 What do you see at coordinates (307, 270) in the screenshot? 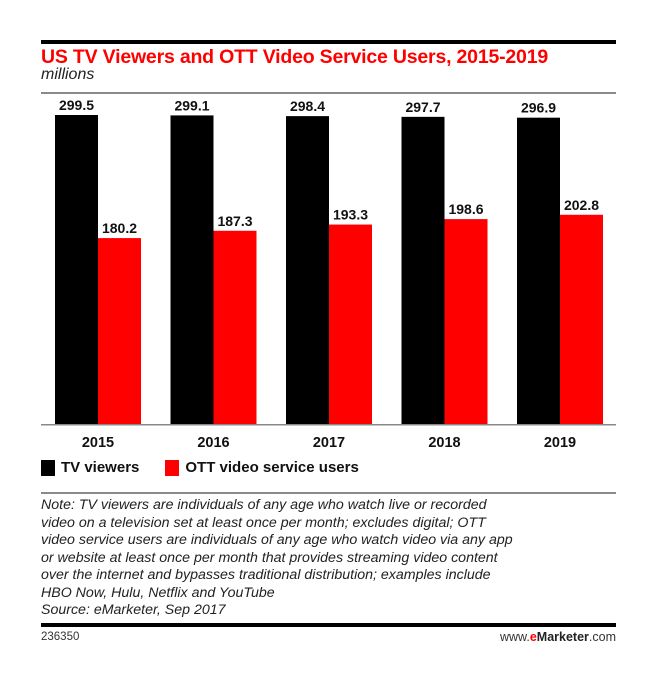
I see `bar-tv-viewers-2017` at bounding box center [307, 270].